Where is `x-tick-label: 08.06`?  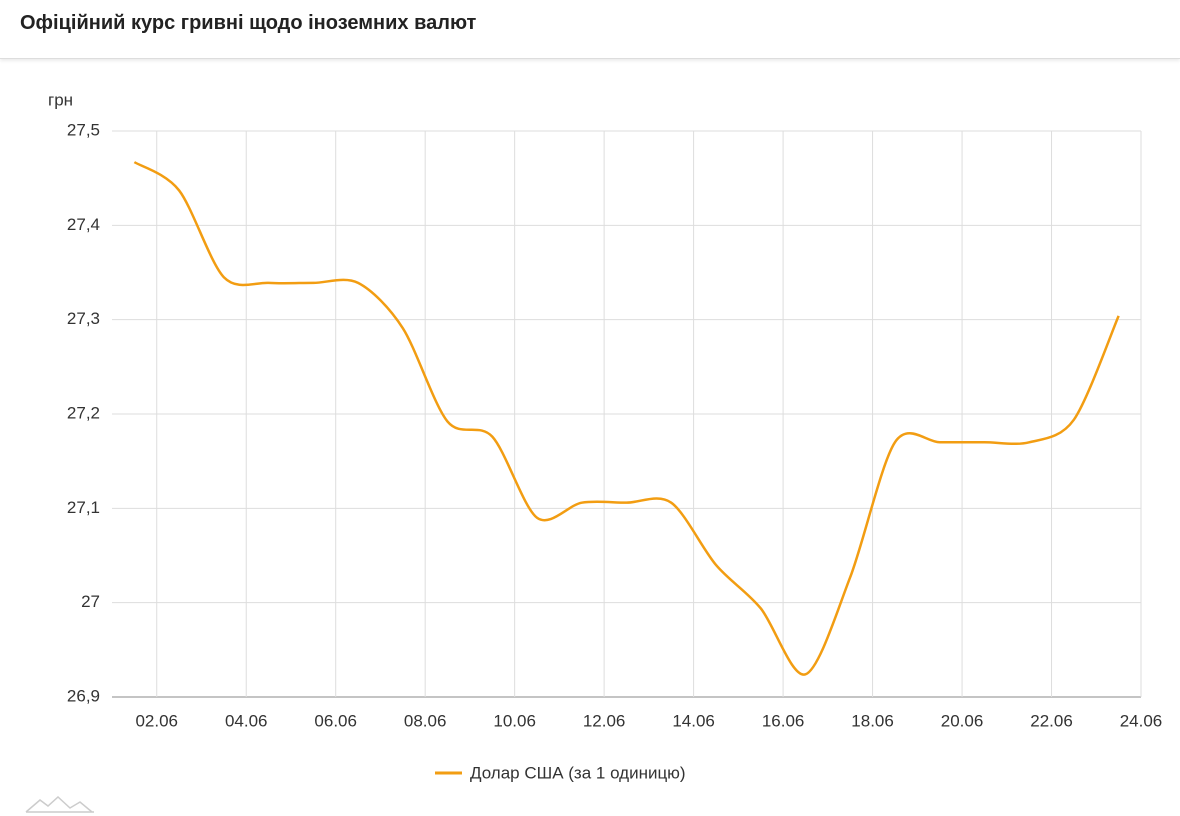 x-tick-label: 08.06 is located at coordinates (425, 720).